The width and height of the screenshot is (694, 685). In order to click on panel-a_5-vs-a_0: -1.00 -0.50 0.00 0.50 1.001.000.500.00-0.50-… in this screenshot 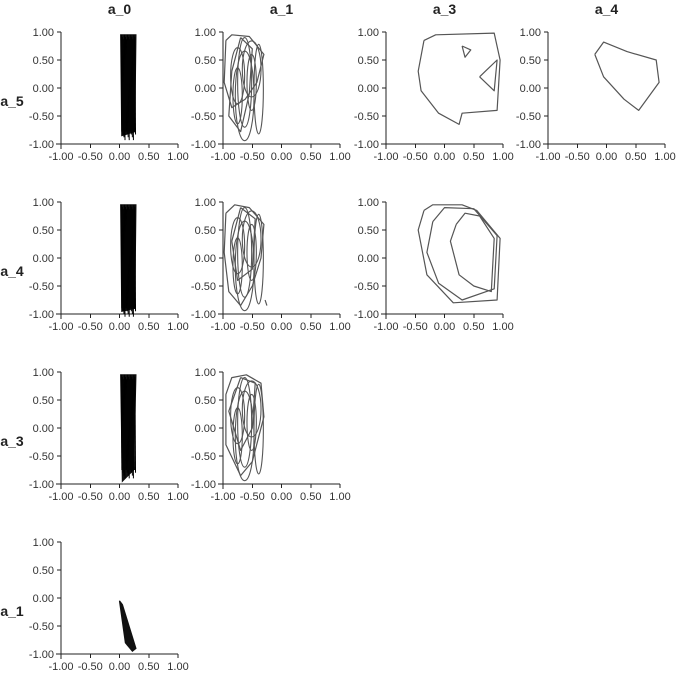, I will do `click(109, 95)`.